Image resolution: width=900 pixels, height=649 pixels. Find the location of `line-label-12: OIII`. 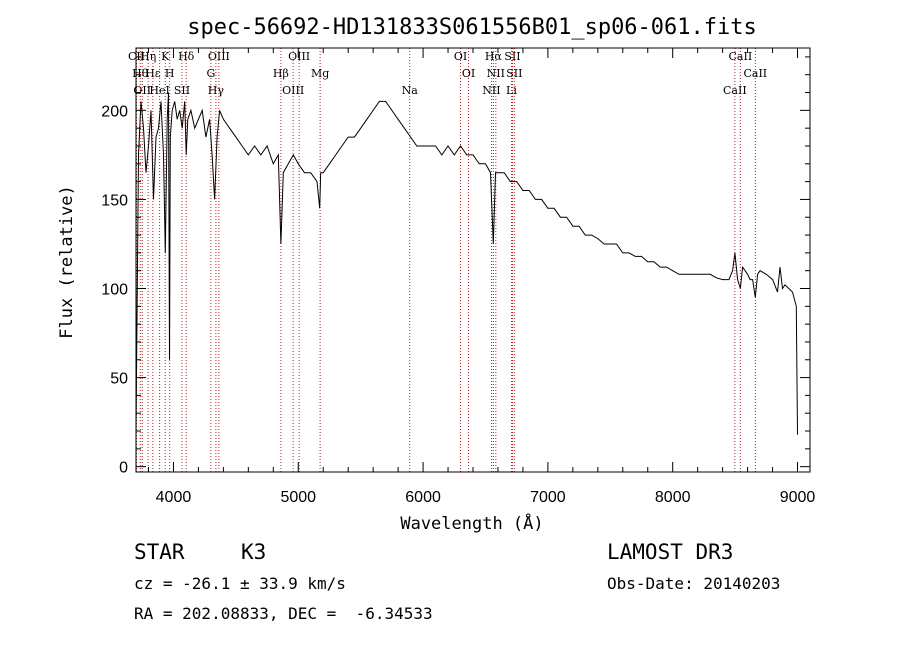

line-label-12: OIII is located at coordinates (219, 56).